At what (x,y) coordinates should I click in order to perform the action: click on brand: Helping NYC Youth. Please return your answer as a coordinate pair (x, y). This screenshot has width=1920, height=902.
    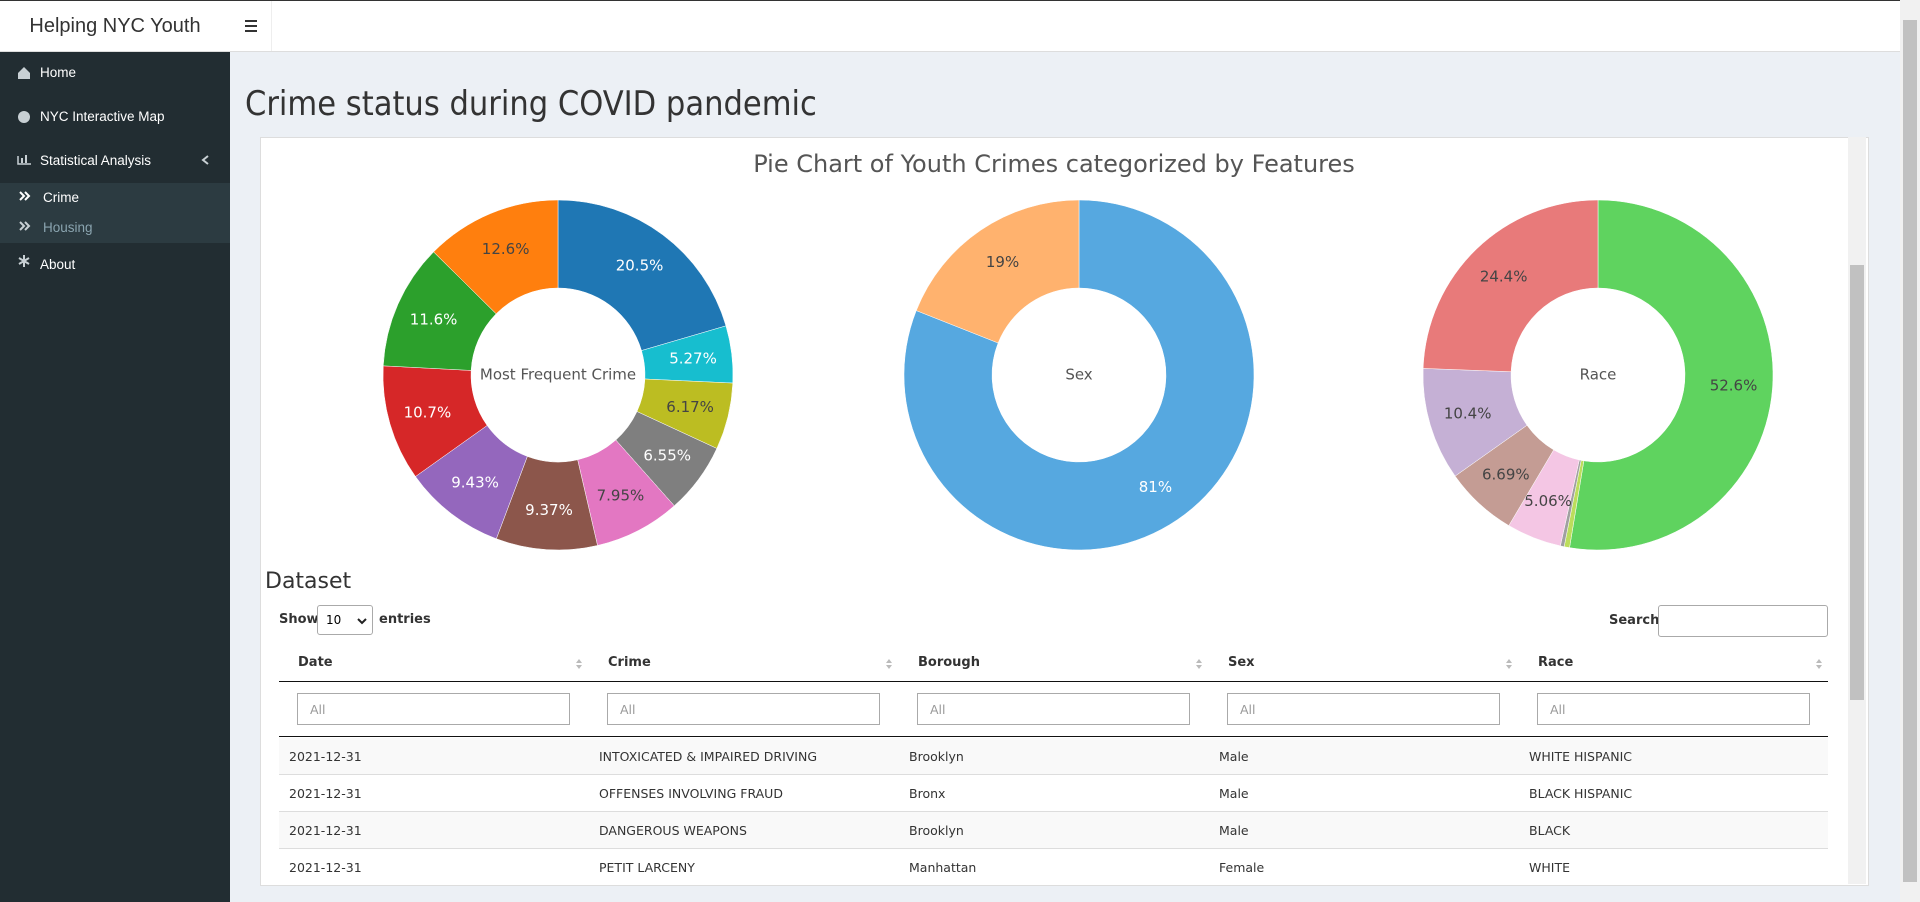
    Looking at the image, I should click on (115, 26).